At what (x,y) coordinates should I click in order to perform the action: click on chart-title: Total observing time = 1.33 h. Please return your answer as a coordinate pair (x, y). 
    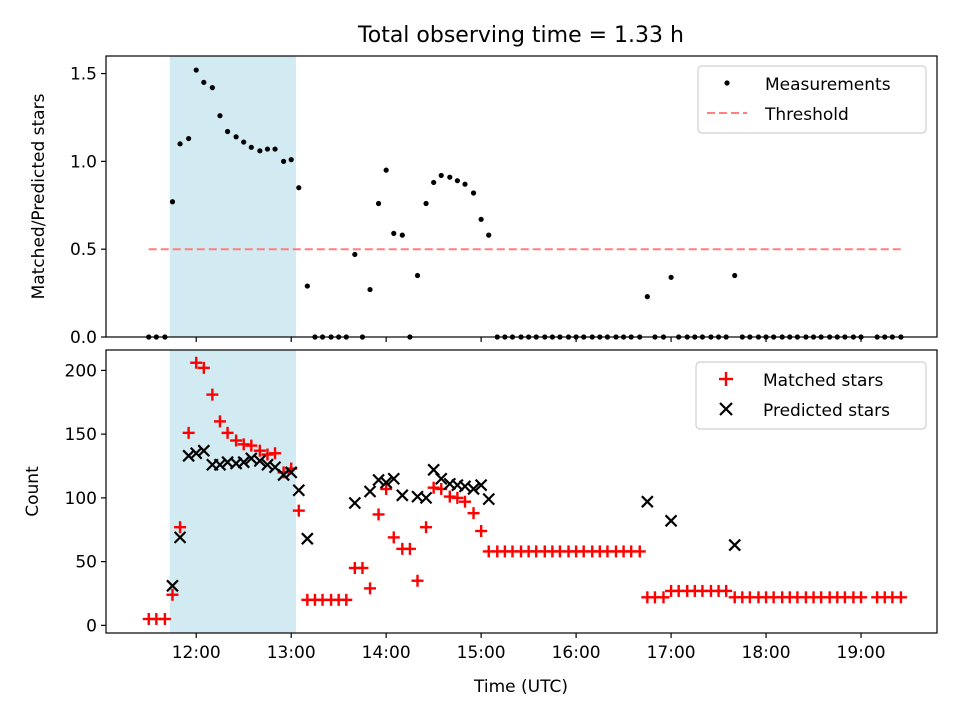
    Looking at the image, I should click on (520, 35).